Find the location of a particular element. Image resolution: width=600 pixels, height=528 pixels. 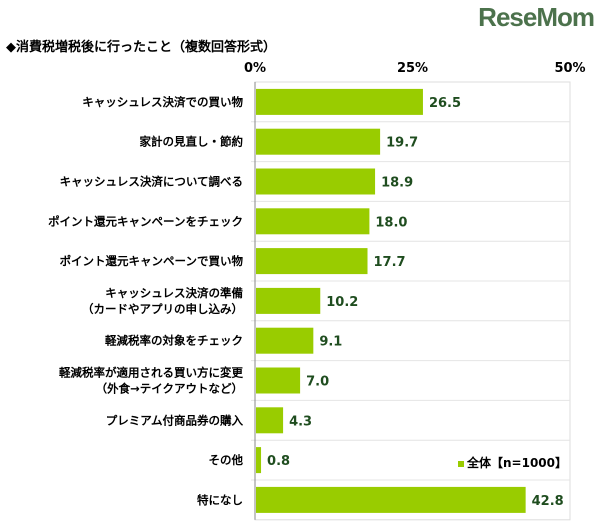

legend-swatch is located at coordinates (461, 463).